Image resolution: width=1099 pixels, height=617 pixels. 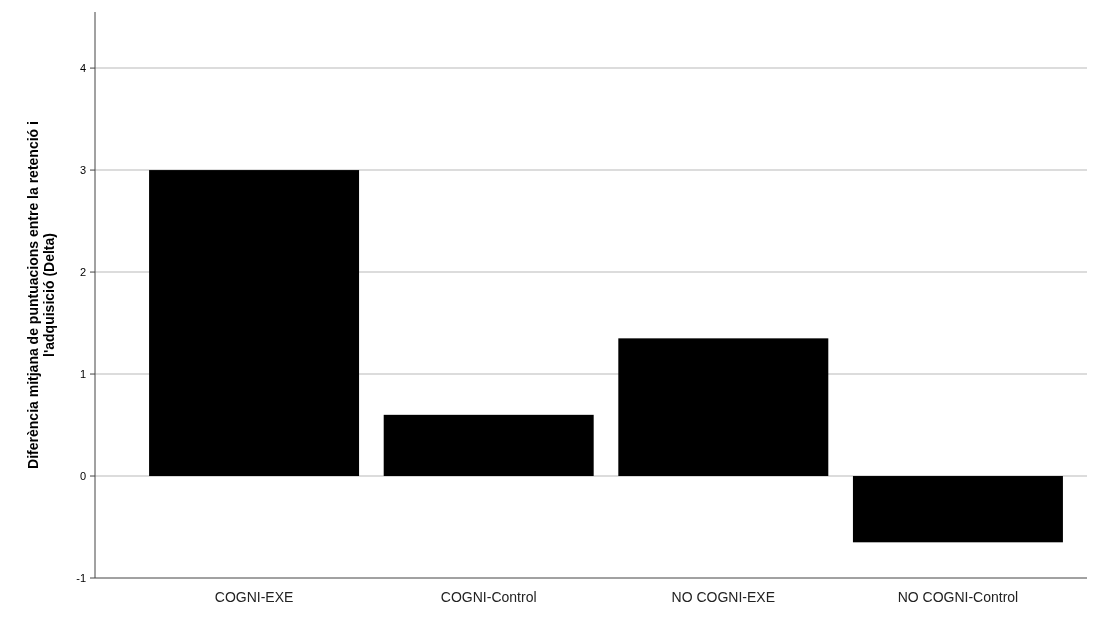 I want to click on x-tick-label: COGNI-Control, so click(x=488, y=597).